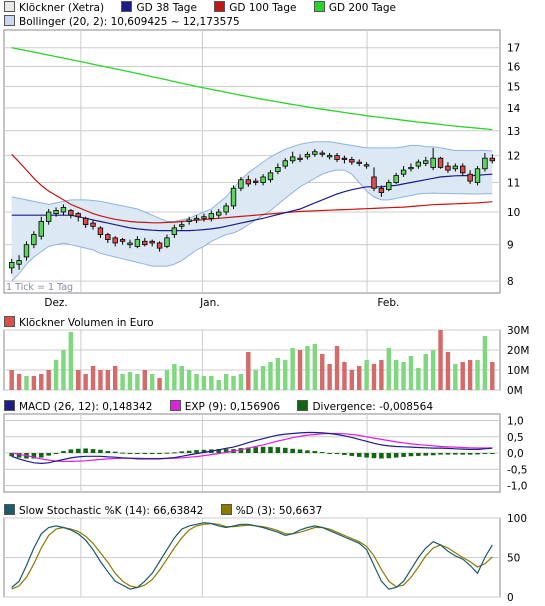  I want to click on legend-label-klockner: Klöckner (Xetra), so click(62, 8).